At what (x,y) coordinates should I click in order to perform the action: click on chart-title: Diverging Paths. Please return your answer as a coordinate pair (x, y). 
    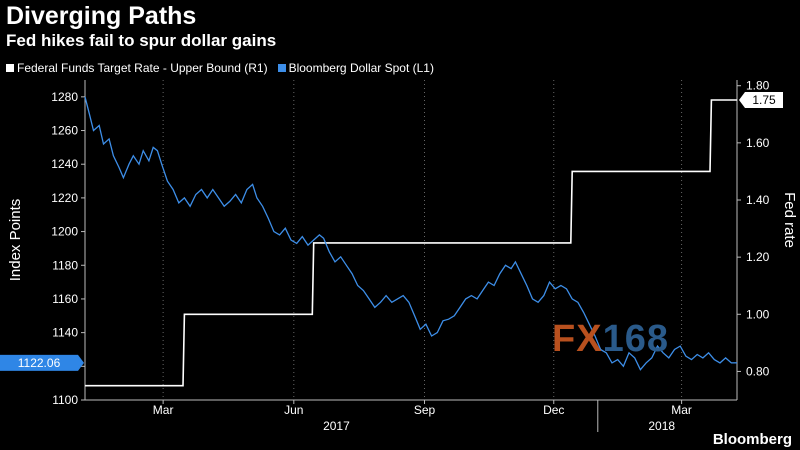
    Looking at the image, I should click on (101, 16).